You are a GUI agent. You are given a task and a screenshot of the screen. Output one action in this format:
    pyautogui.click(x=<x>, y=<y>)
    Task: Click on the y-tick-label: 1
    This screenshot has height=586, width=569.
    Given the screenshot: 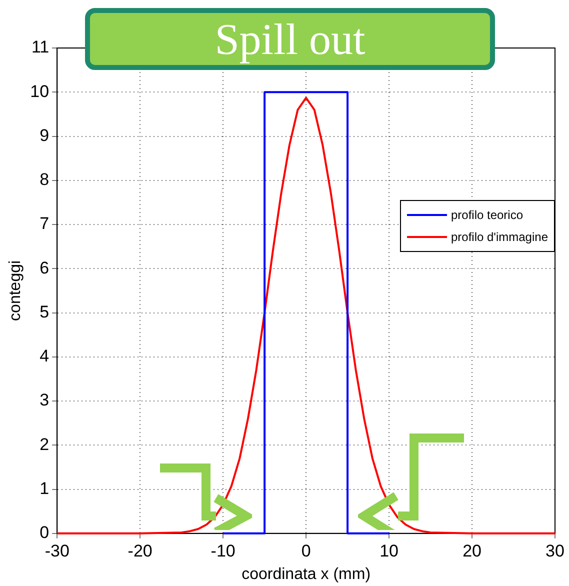 What is the action you would take?
    pyautogui.click(x=45, y=488)
    